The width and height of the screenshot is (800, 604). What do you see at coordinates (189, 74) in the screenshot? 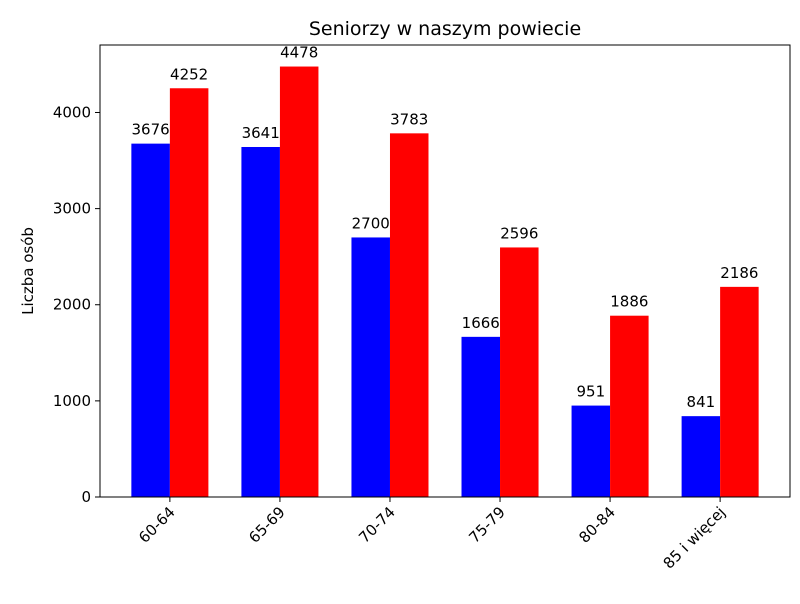
I see `value-label: 4252` at bounding box center [189, 74].